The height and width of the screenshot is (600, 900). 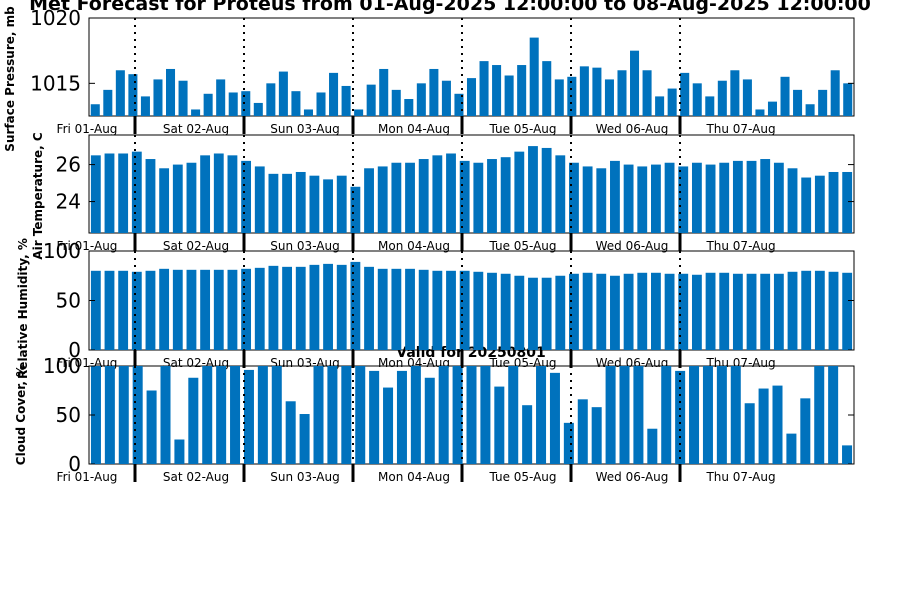 I want to click on x-tick-label: Sun 03-Aug, so click(x=304, y=477).